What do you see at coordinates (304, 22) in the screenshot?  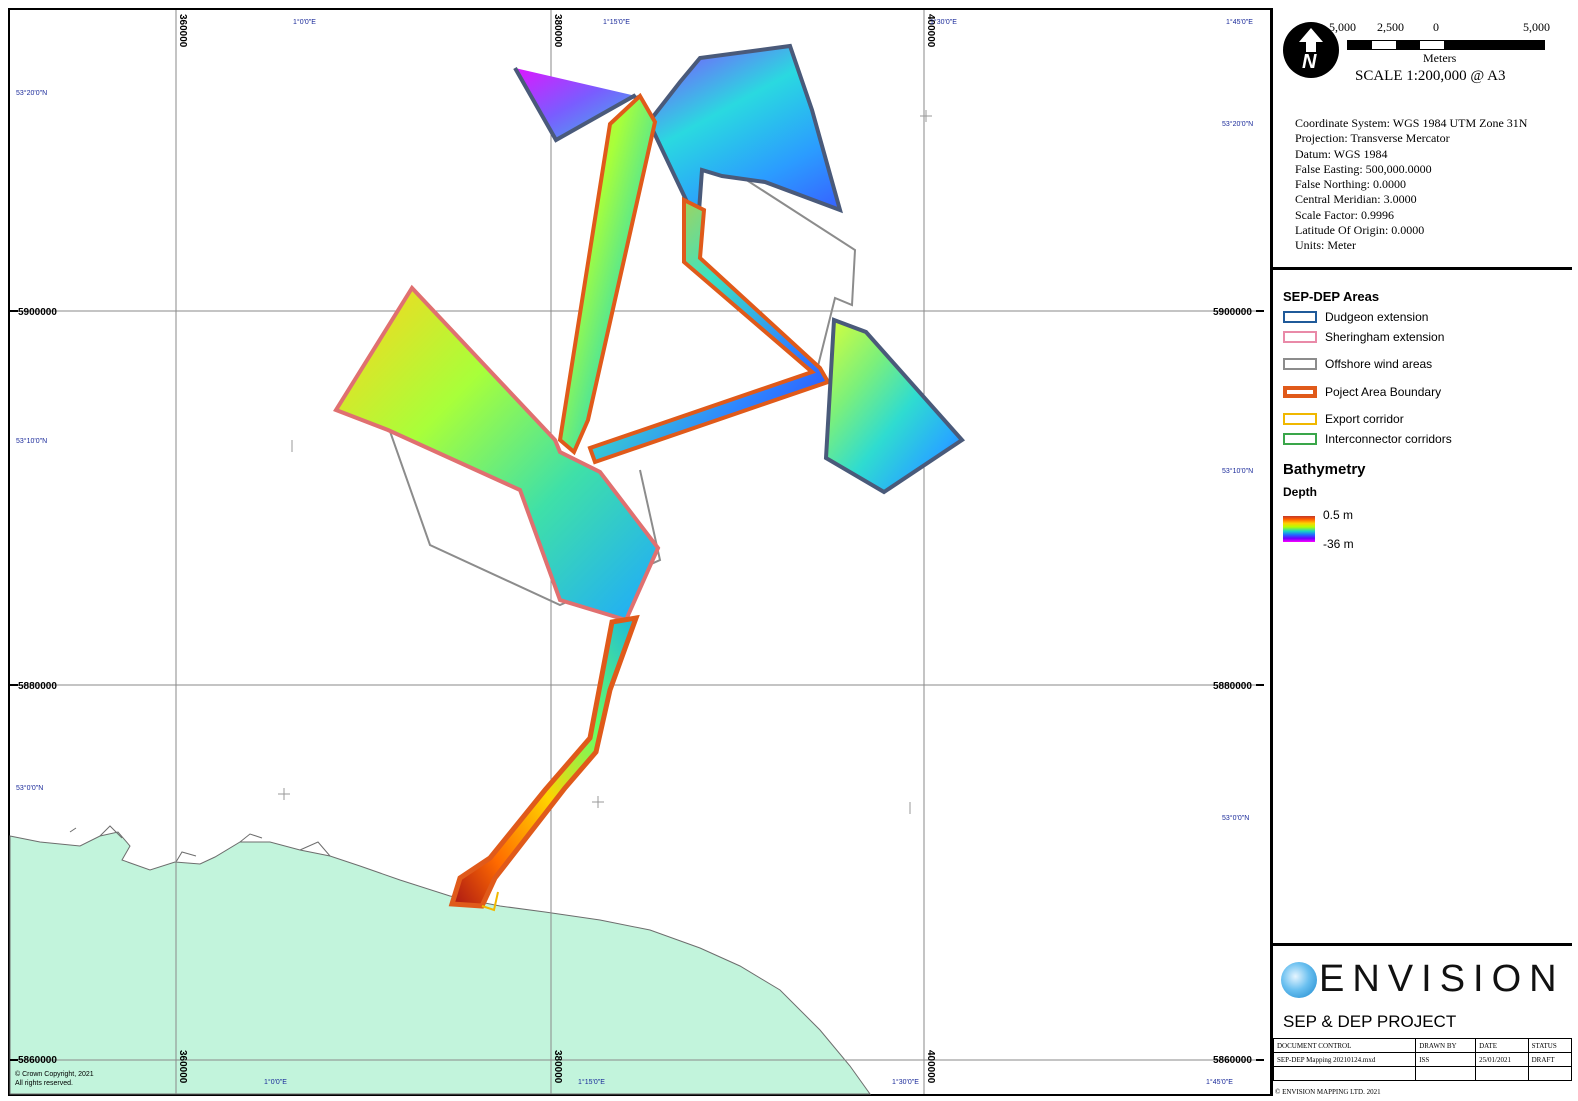 I see `lon-label-top-1: 1°0'0"E` at bounding box center [304, 22].